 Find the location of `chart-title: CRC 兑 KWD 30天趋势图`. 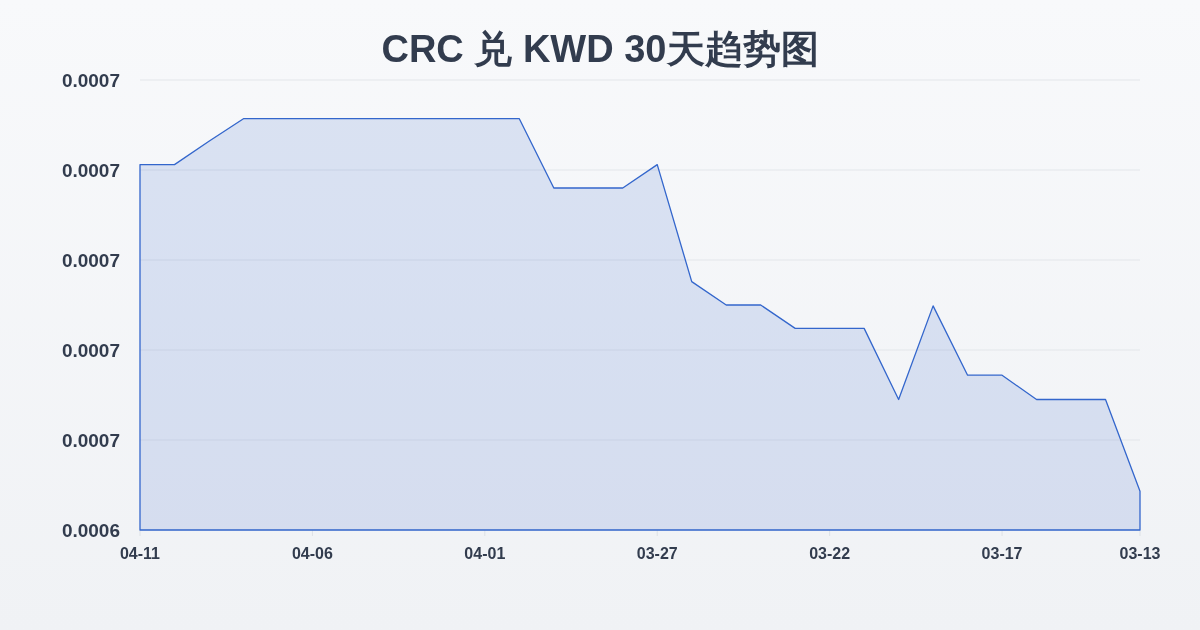

chart-title: CRC 兑 KWD 30天趋势图 is located at coordinates (600, 49).